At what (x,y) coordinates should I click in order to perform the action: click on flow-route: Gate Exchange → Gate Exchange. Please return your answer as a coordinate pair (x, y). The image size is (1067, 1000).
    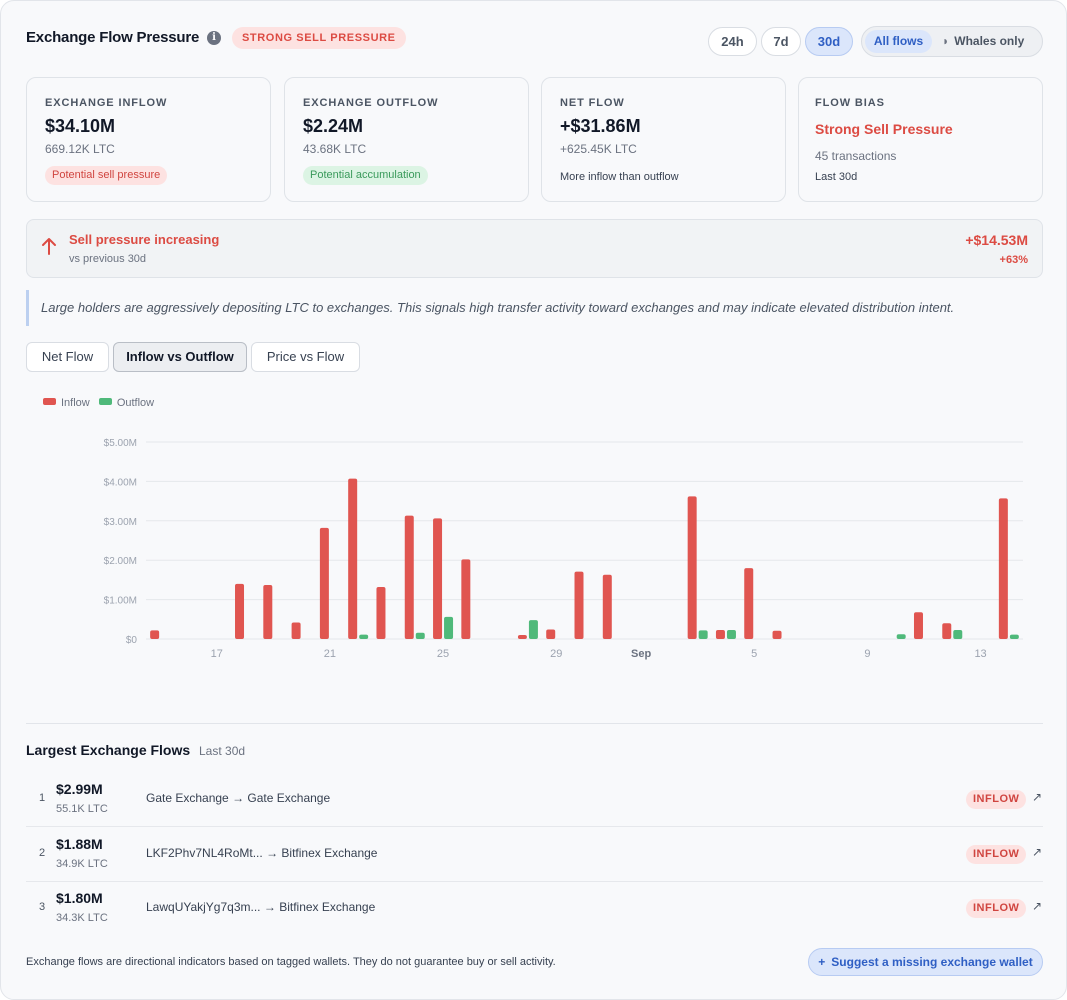
    Looking at the image, I should click on (238, 798).